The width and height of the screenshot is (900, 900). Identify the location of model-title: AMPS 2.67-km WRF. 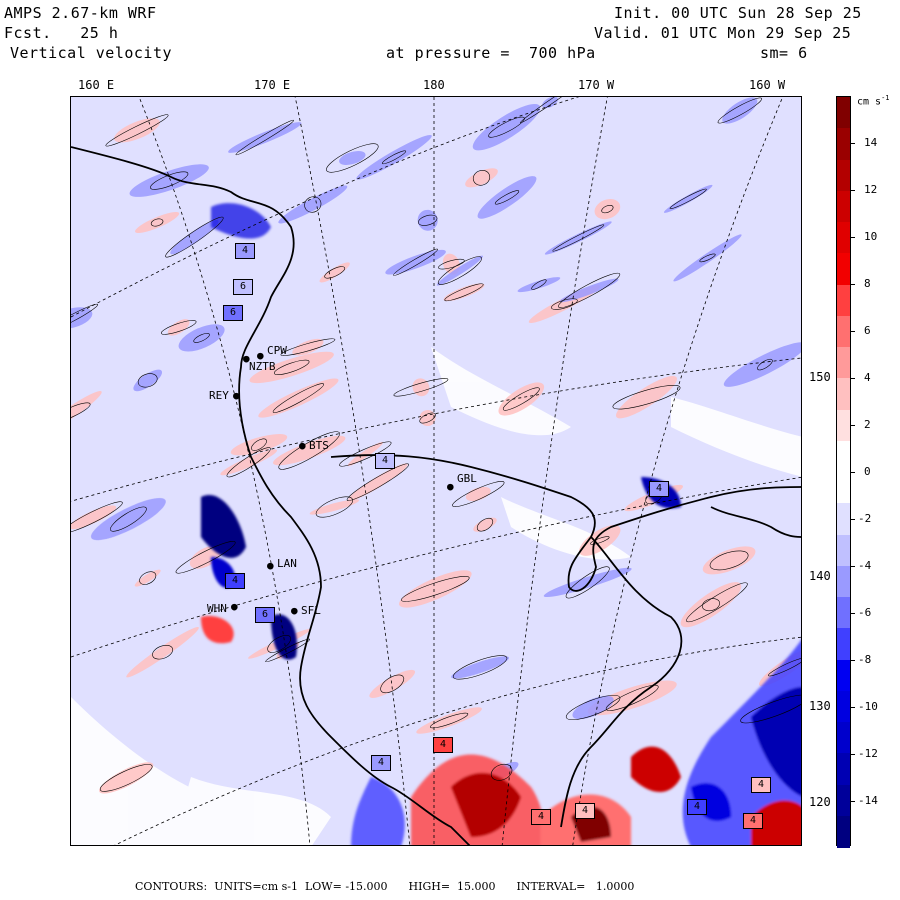
(80, 13).